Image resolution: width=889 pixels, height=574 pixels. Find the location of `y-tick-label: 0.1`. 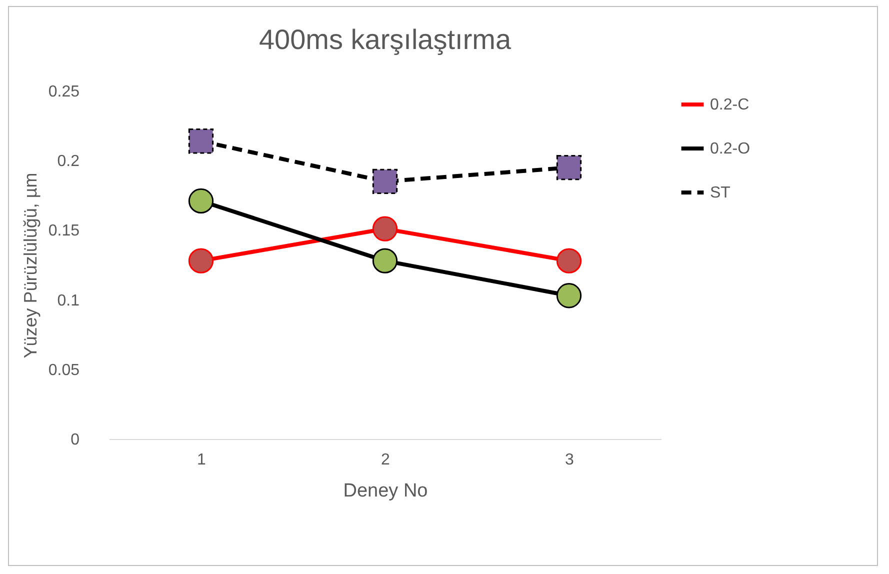

y-tick-label: 0.1 is located at coordinates (68, 301).